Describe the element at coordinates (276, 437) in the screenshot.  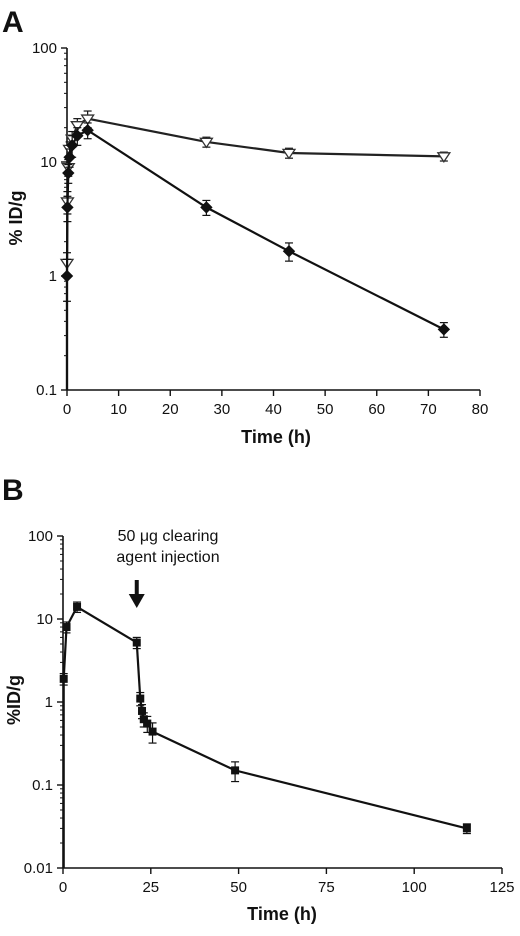
I see `panel-a-x-axis-title: Time (h)` at that location.